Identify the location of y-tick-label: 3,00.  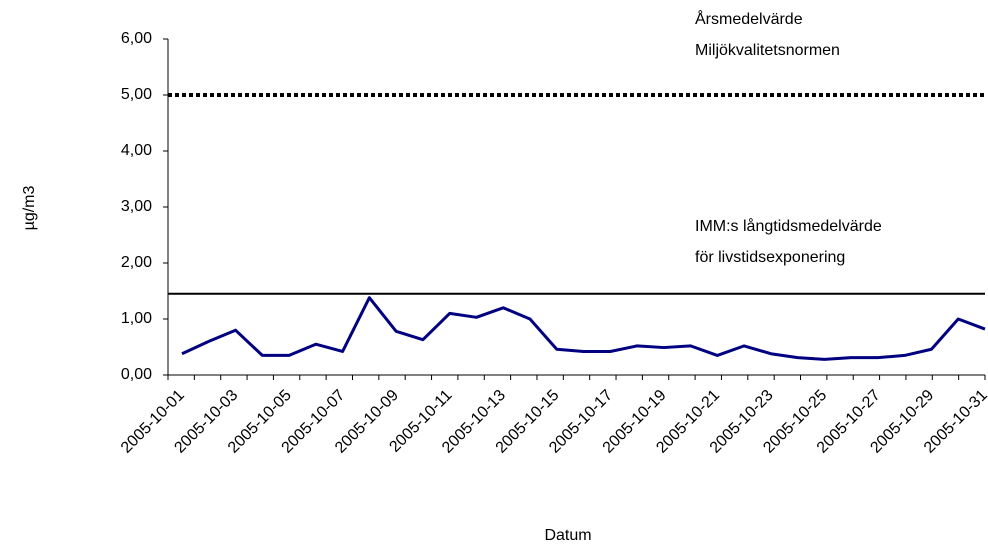
(136, 206).